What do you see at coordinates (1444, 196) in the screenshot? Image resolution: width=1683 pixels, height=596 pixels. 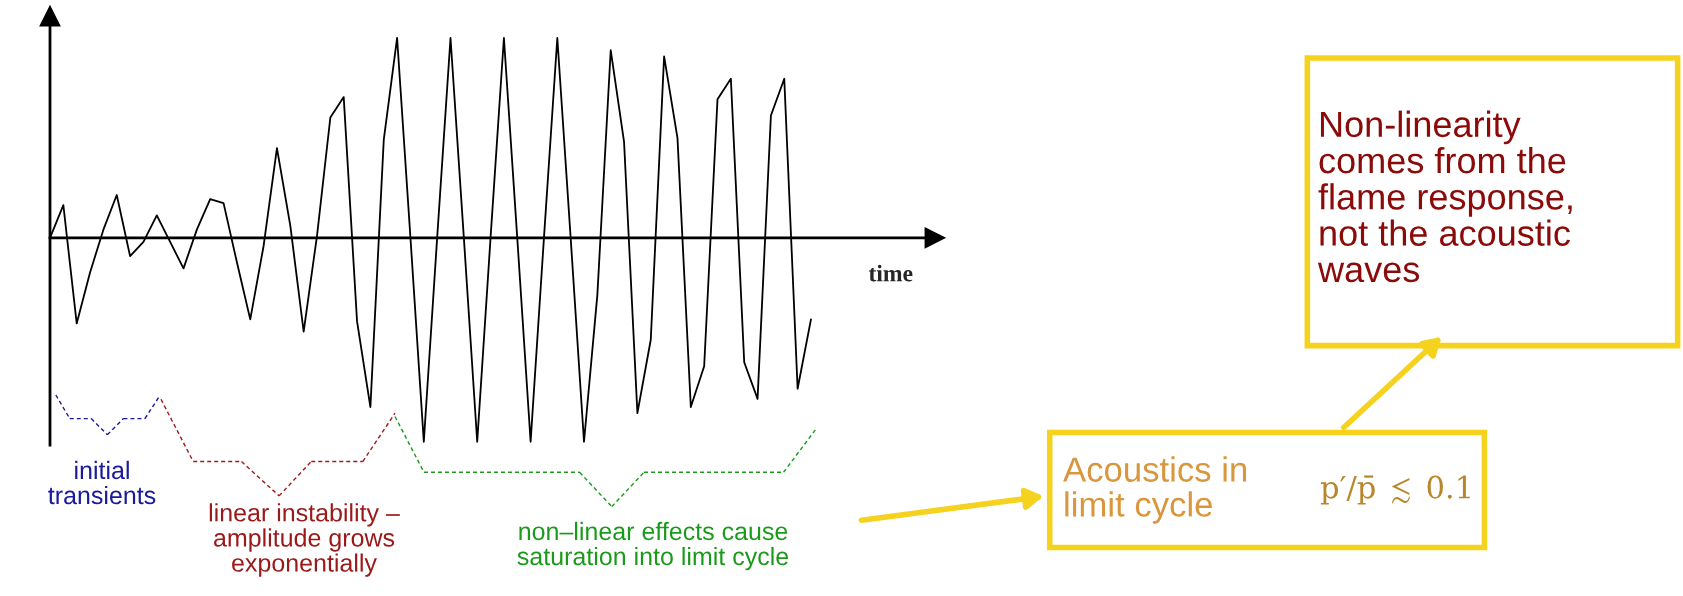 I see `text: Non-linearity comes from the flame response, not the acoustic waves` at bounding box center [1444, 196].